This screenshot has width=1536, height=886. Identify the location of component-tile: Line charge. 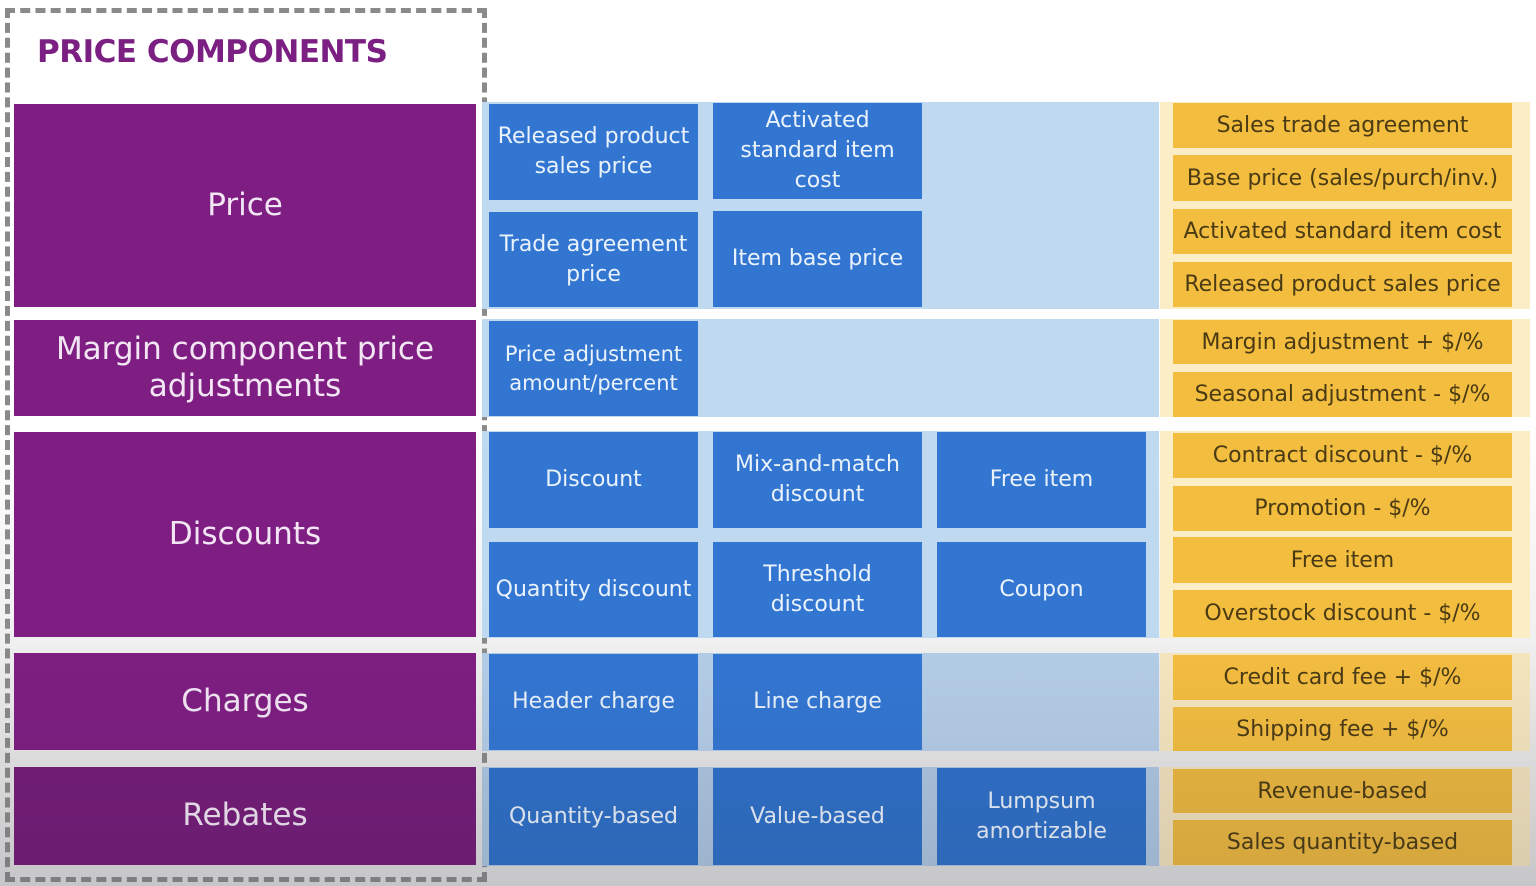
(817, 702).